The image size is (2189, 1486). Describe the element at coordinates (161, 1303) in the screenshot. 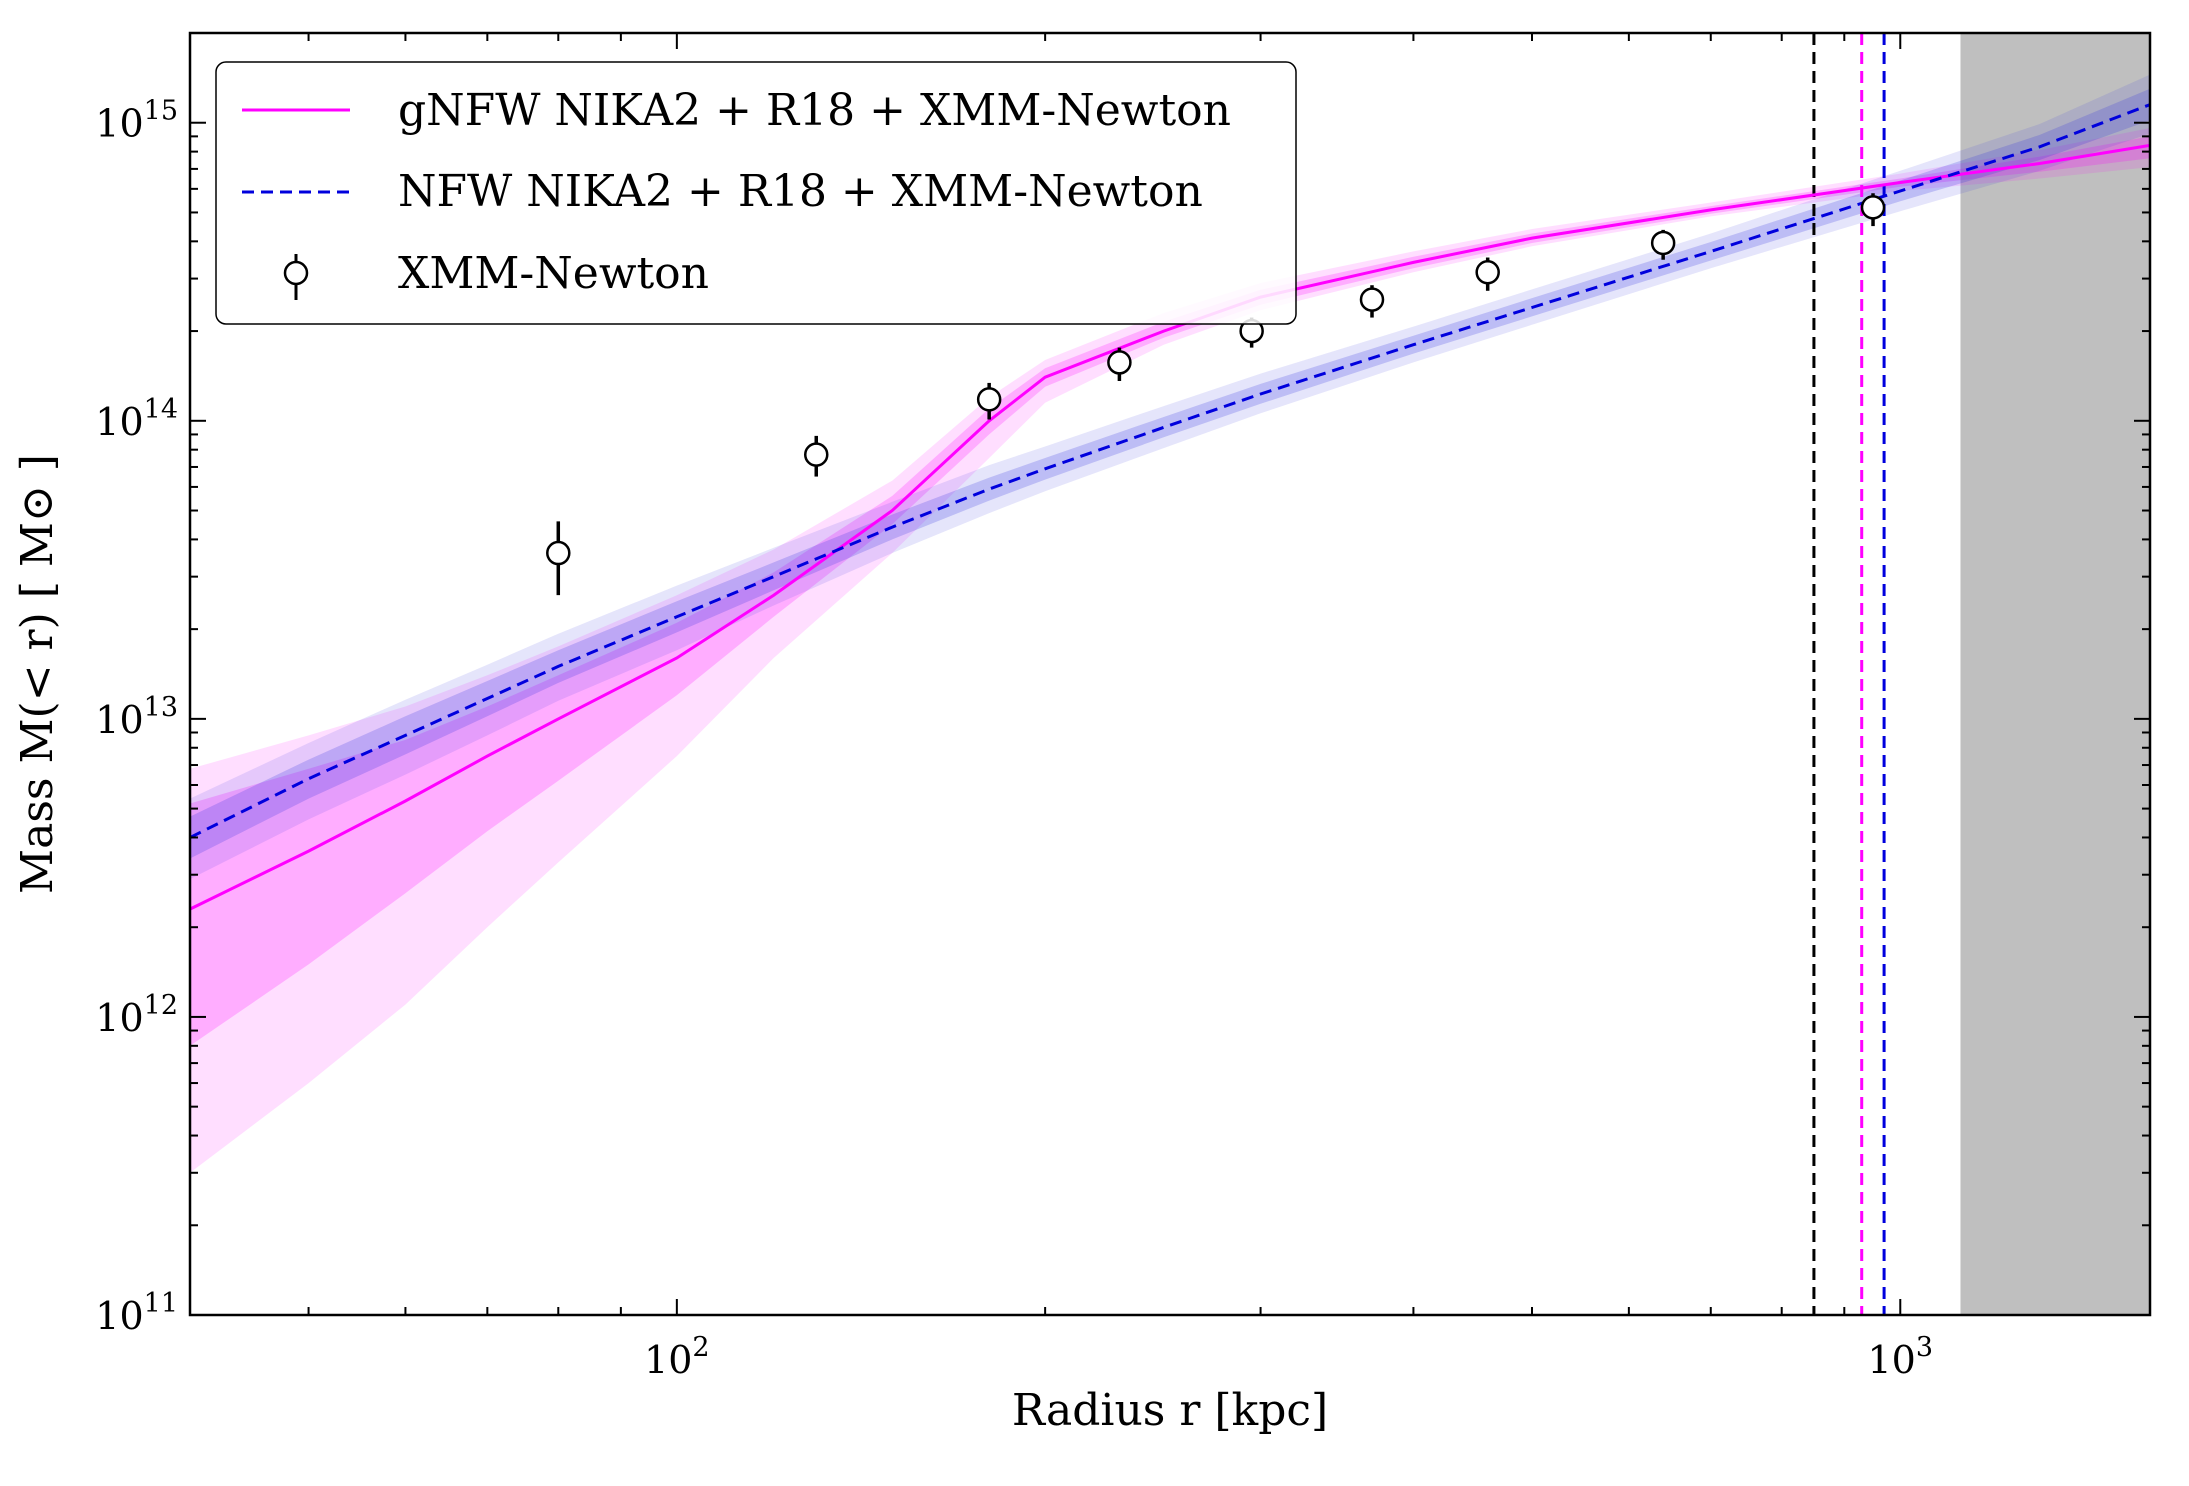

I see `y-tick-exponent: 11` at that location.